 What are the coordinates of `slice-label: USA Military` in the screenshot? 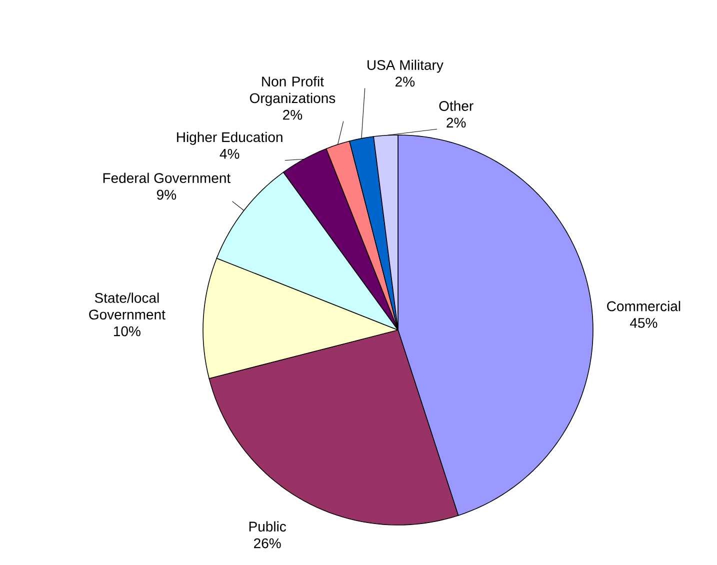 It's located at (406, 66).